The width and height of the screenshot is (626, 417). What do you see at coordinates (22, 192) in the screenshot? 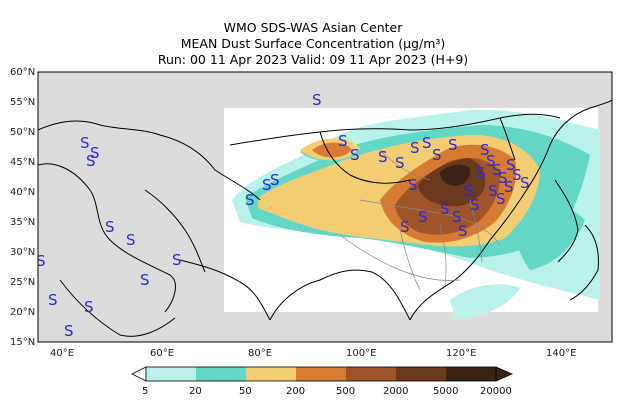
I see `lat-tick: 40°N` at bounding box center [22, 192].